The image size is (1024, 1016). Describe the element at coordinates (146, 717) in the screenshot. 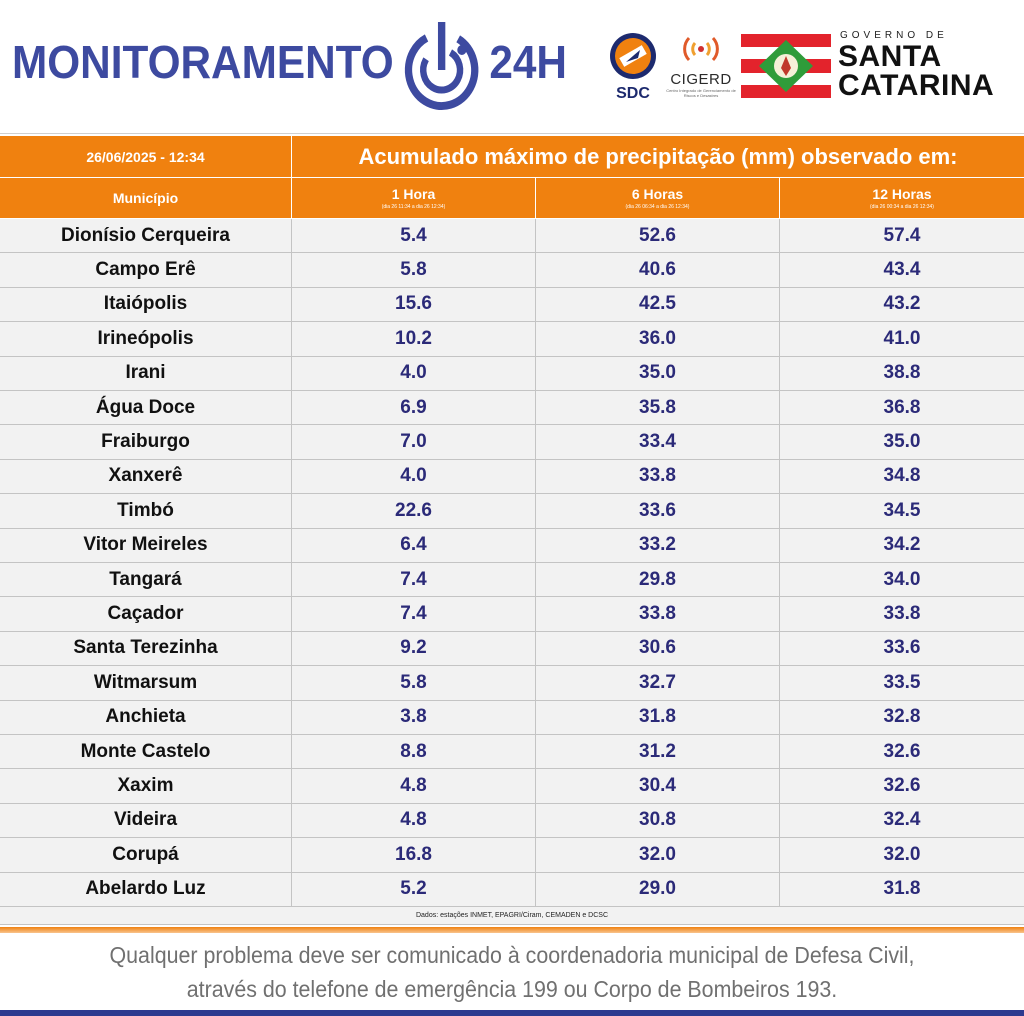

I see `municipio-cell: Anchieta` at that location.